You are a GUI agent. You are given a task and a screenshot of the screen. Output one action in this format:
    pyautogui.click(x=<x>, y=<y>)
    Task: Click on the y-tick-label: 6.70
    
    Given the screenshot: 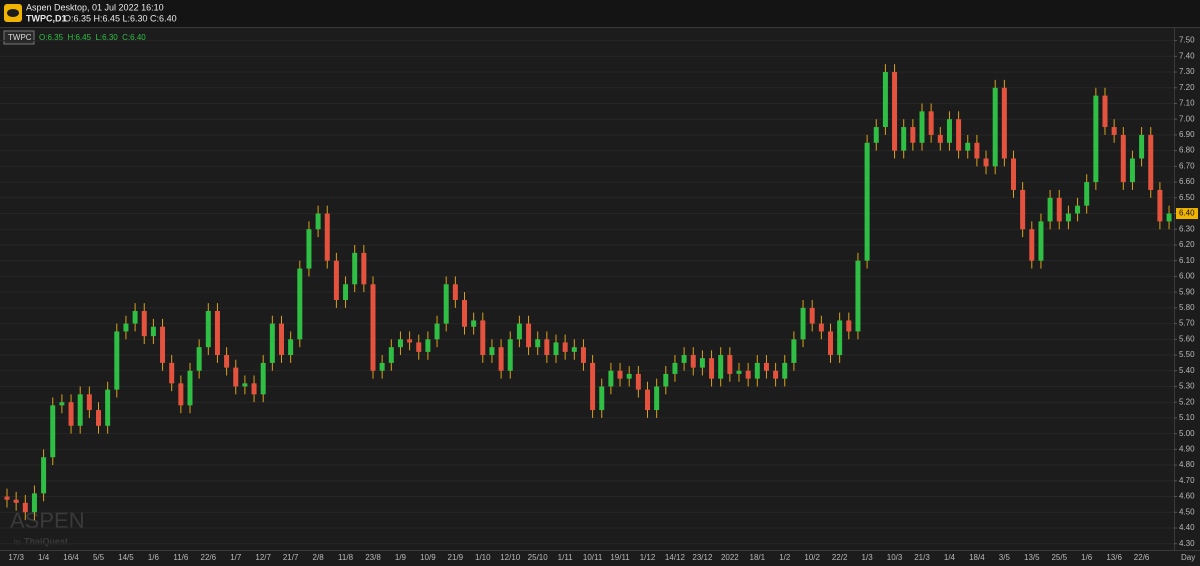 What is the action you would take?
    pyautogui.click(x=1187, y=165)
    